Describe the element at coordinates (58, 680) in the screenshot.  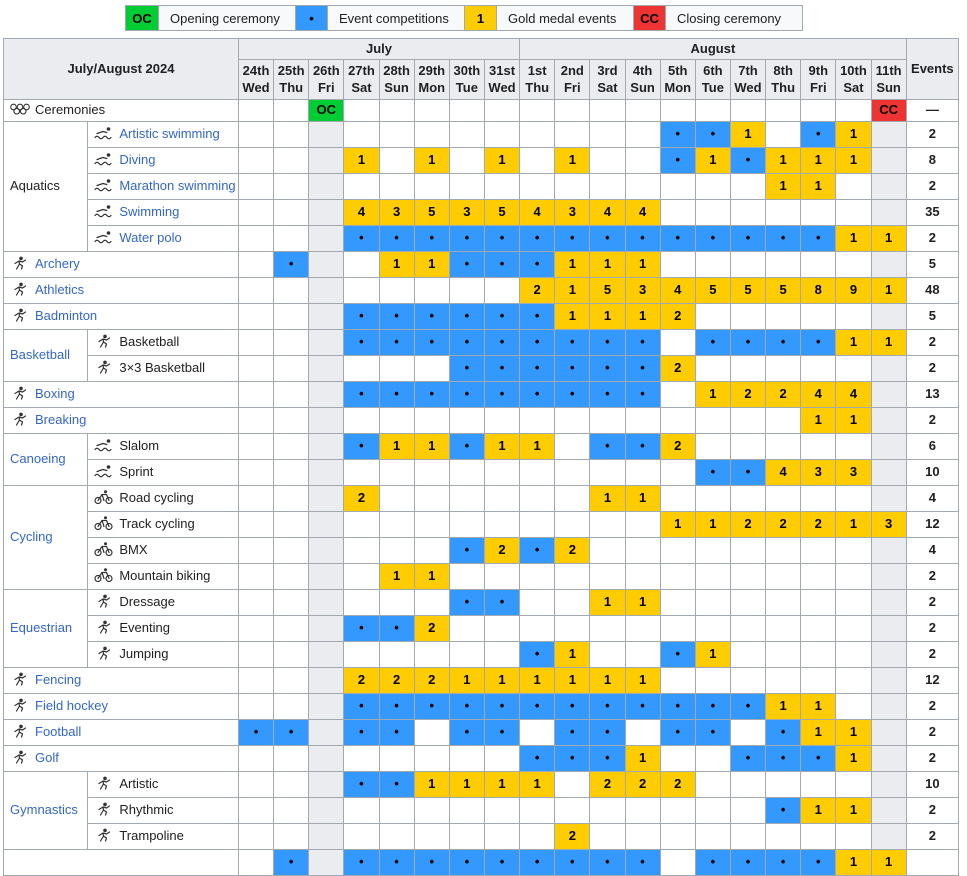
I see `sport-link-fencing: Fencing` at that location.